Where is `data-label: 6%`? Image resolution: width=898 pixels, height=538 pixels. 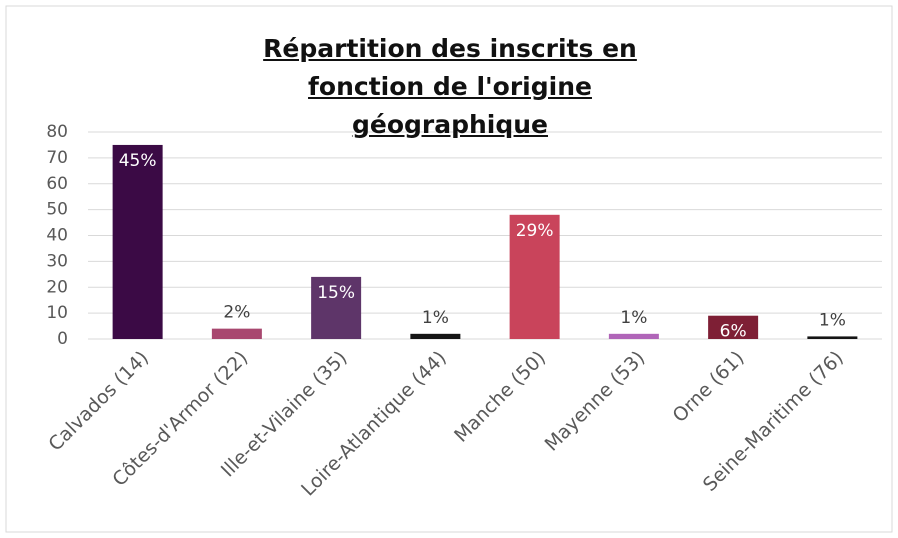 data-label: 6% is located at coordinates (733, 332).